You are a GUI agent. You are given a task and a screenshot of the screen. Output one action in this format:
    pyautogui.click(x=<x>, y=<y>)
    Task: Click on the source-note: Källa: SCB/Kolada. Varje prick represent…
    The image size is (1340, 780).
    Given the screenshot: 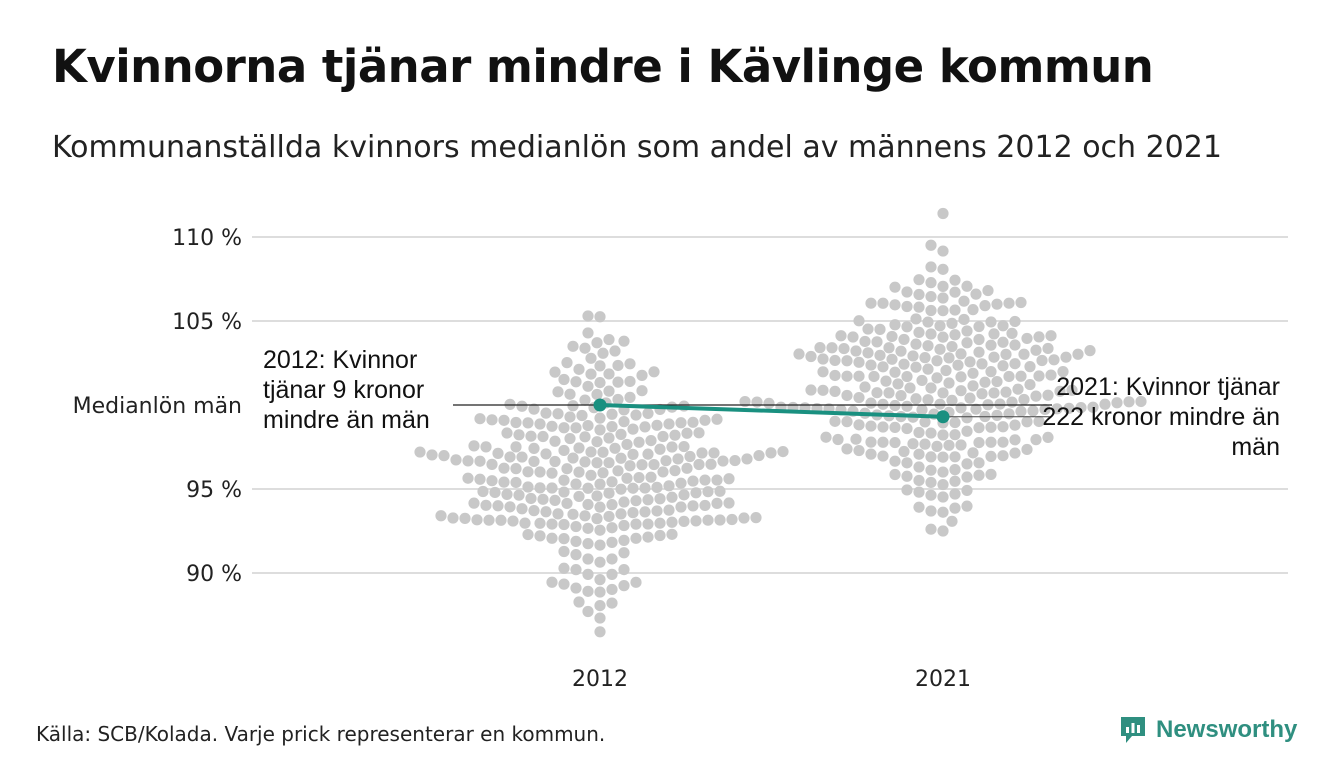 What is the action you would take?
    pyautogui.click(x=321, y=734)
    